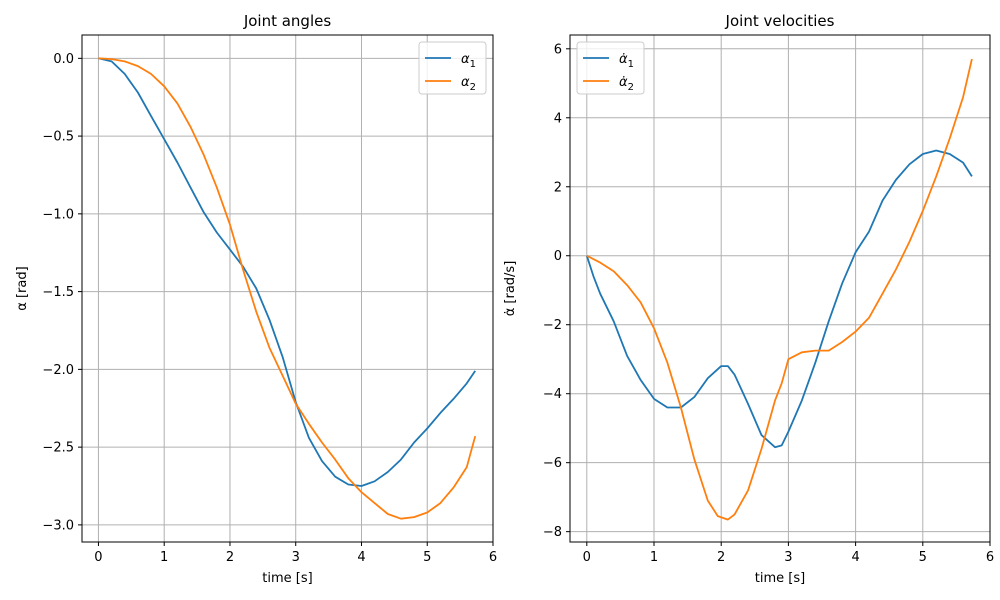 This screenshot has width=1000, height=600. I want to click on joint-velocities-x-tick-label: 3, so click(788, 557).